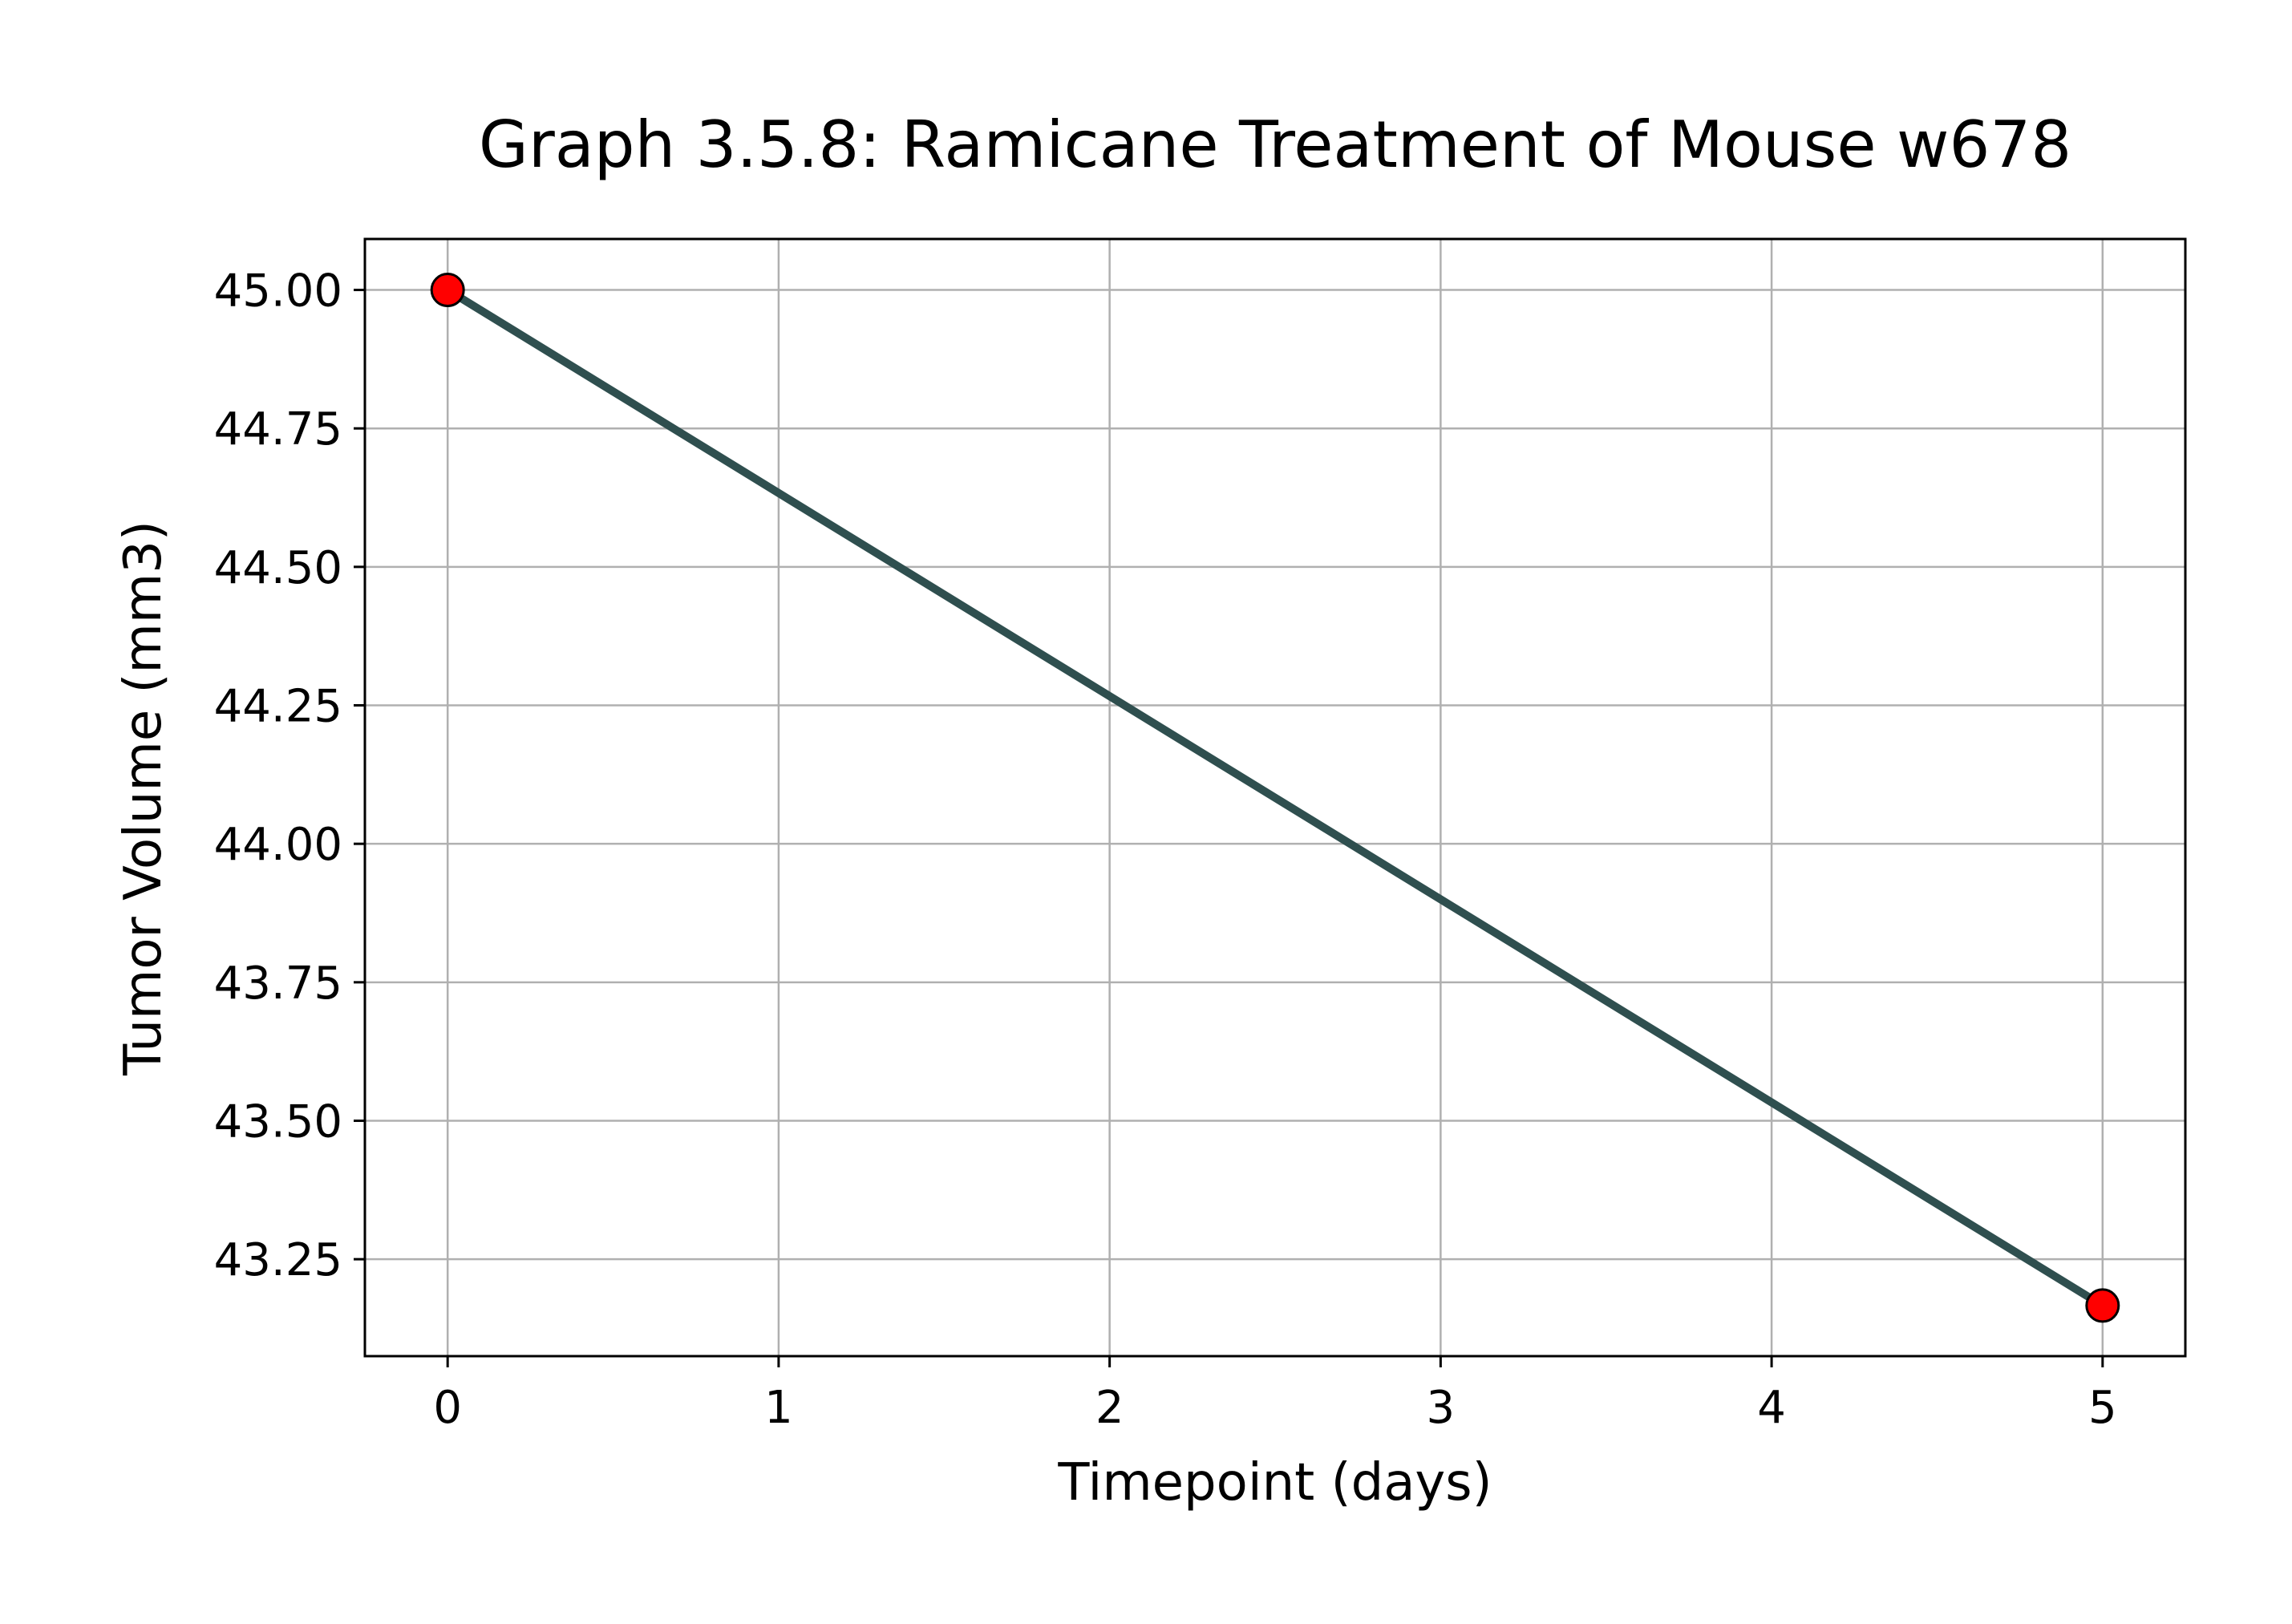 The width and height of the screenshot is (2292, 1624). Describe the element at coordinates (278, 984) in the screenshot. I see `y-tick-label: 43.75` at that location.